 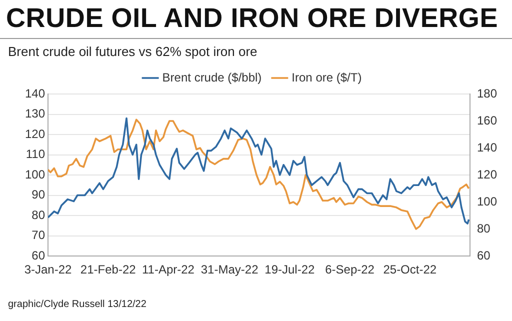 What do you see at coordinates (290, 269) in the screenshot?
I see `x-tick-label: 19-Jul-22` at bounding box center [290, 269].